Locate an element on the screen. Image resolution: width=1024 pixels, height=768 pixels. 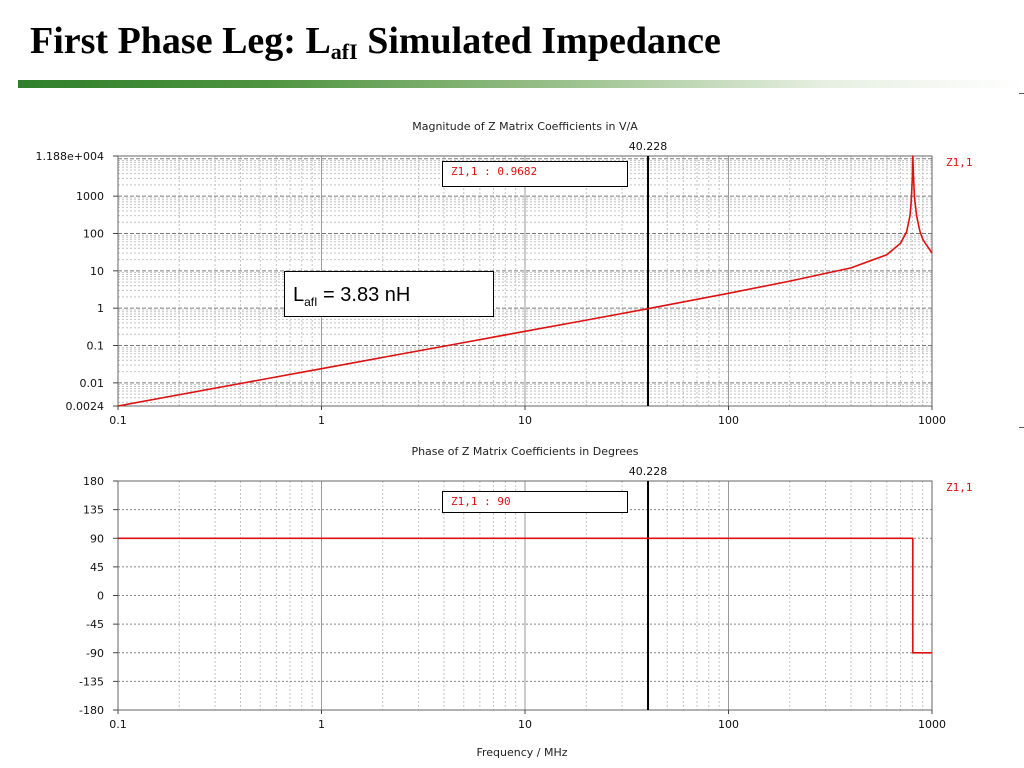
magnitude-y-tick-label: 0.0024 is located at coordinates (85, 406).